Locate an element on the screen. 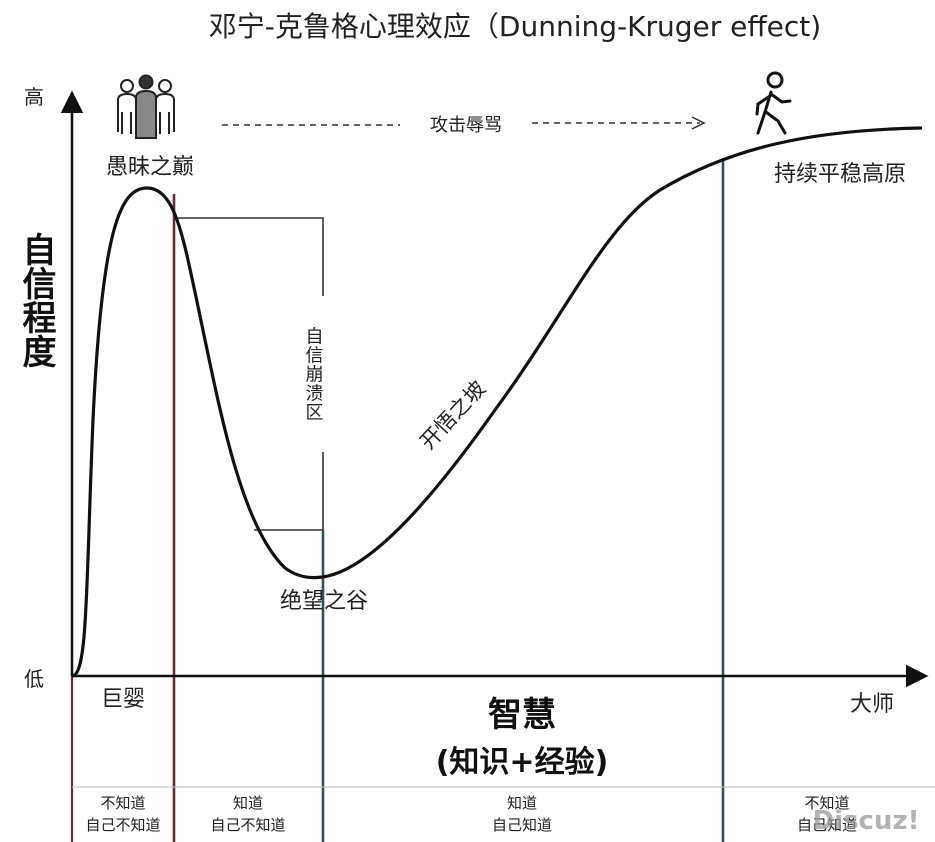  diagram-title: 邓宁-克鲁格心理效应（Dunning-Kruger effect) is located at coordinates (515, 26).